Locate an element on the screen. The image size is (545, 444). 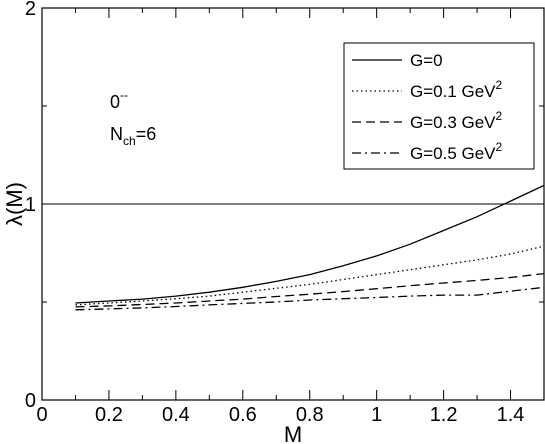
nch-label: Nch=6 is located at coordinates (133, 136).